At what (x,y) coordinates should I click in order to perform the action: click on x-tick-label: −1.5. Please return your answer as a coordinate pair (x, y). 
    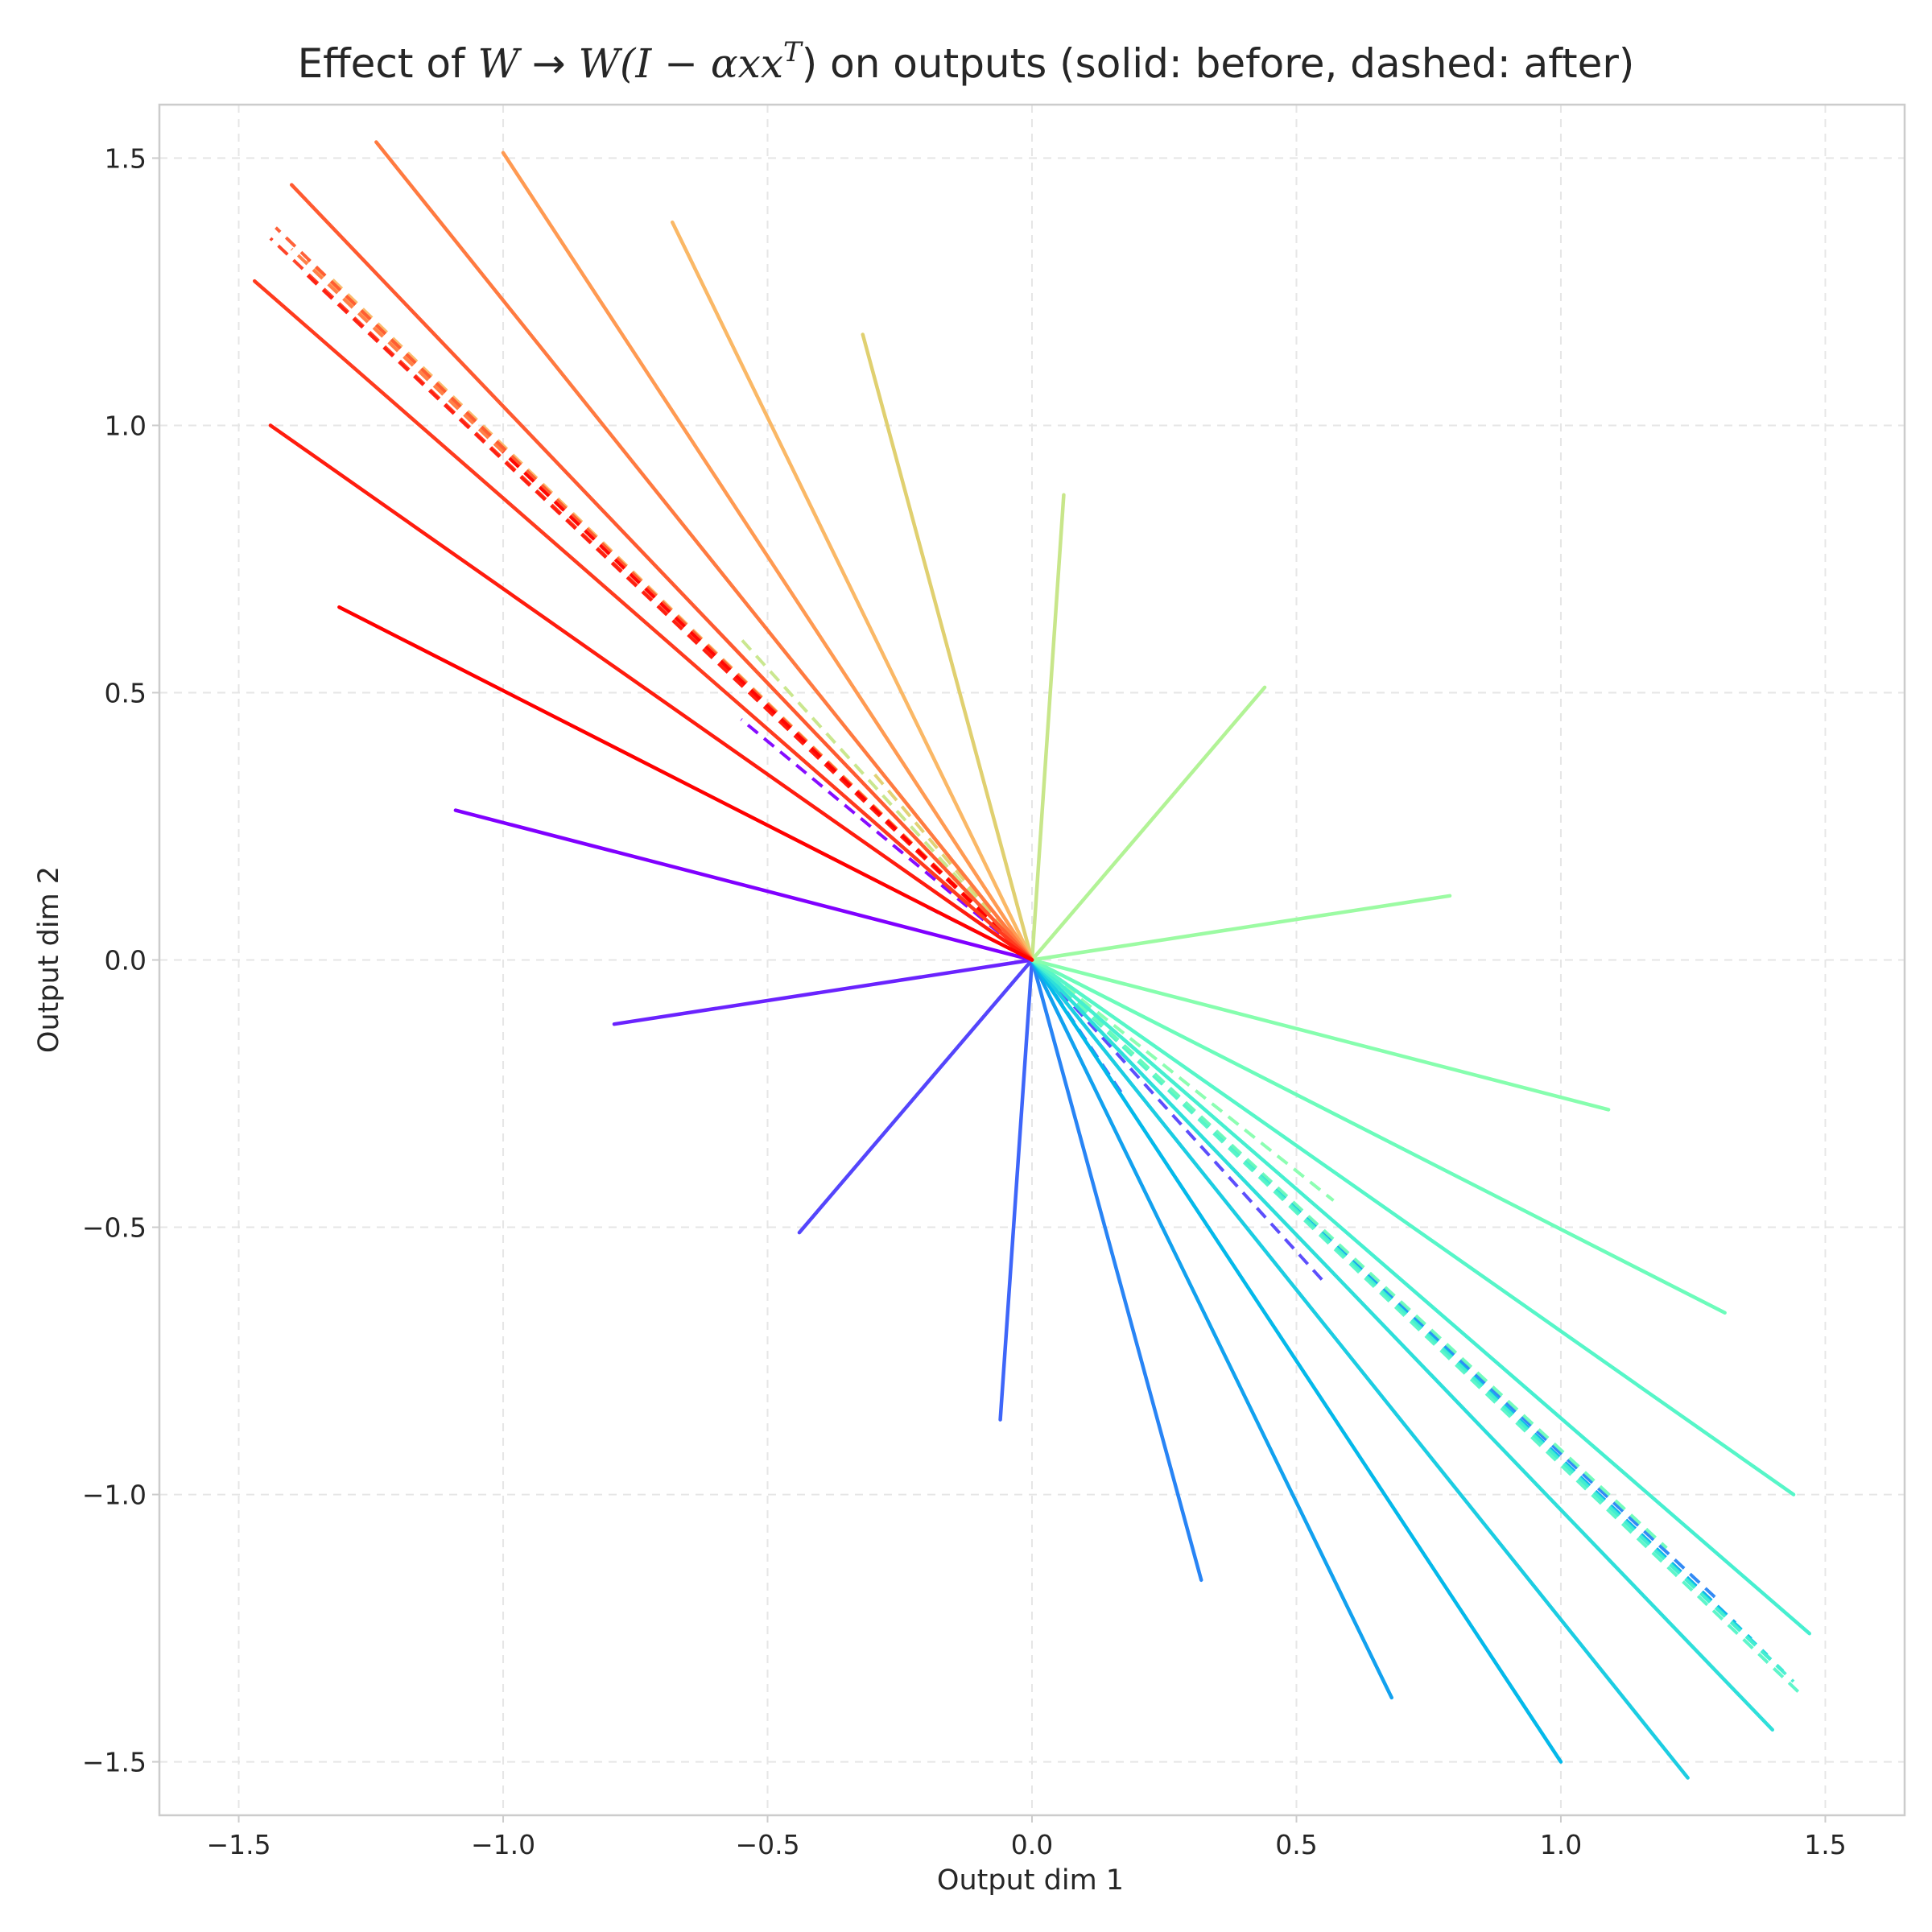
    Looking at the image, I should click on (238, 1845).